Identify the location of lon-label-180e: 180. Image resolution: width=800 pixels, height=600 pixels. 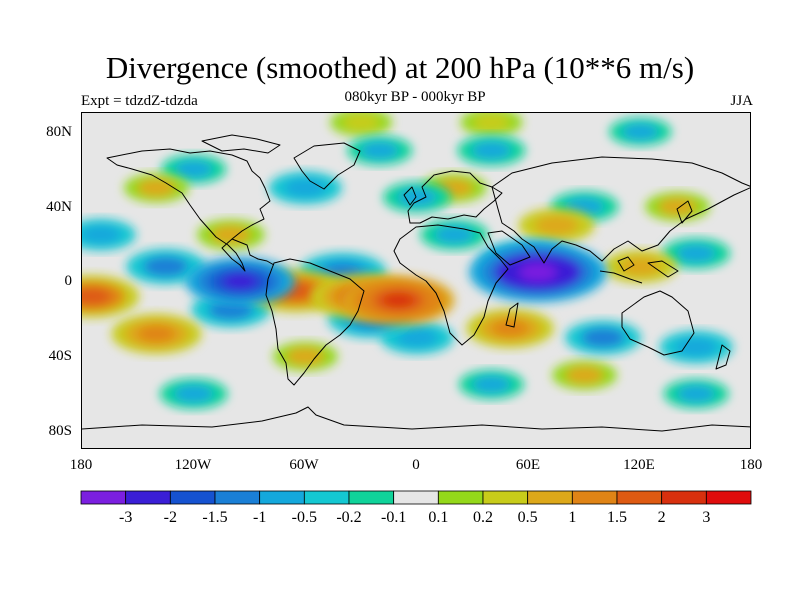
(751, 465).